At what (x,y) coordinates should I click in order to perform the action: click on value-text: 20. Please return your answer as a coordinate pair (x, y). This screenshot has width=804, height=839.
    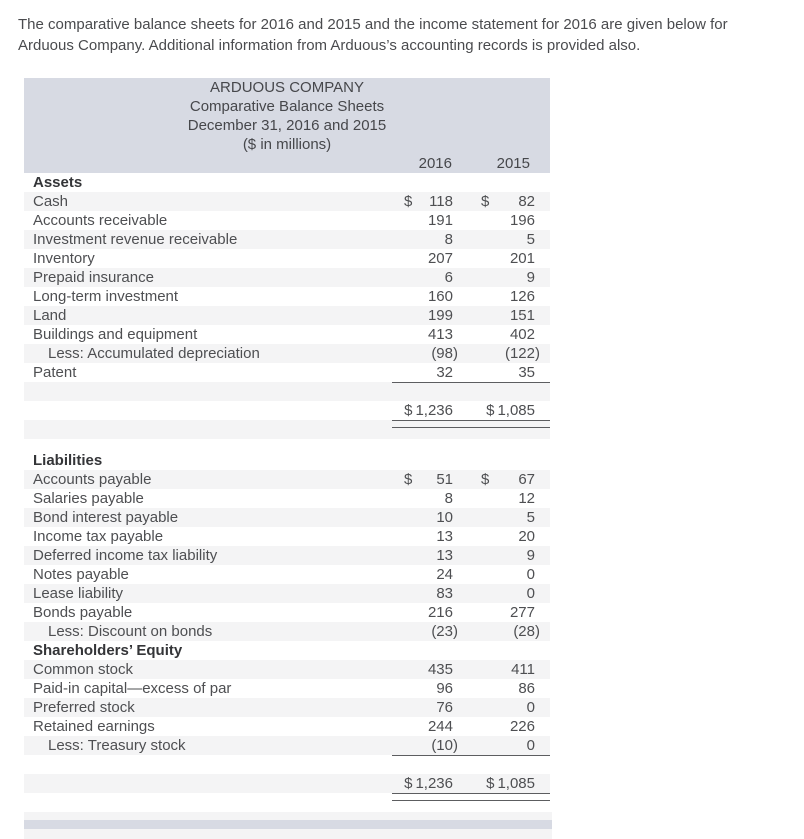
    Looking at the image, I should click on (526, 536).